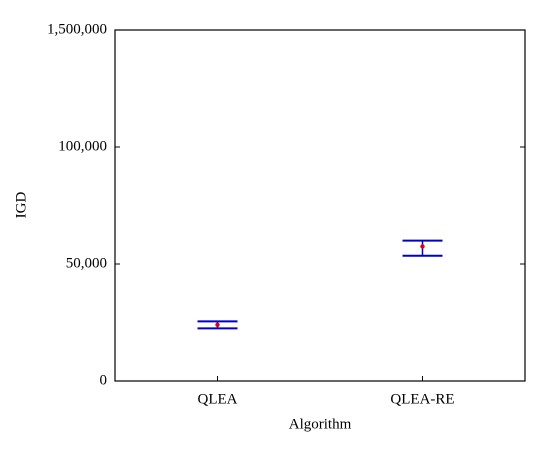 Image resolution: width=550 pixels, height=453 pixels. Describe the element at coordinates (77, 29) in the screenshot. I see `y-tick-label: 1,500,000` at that location.